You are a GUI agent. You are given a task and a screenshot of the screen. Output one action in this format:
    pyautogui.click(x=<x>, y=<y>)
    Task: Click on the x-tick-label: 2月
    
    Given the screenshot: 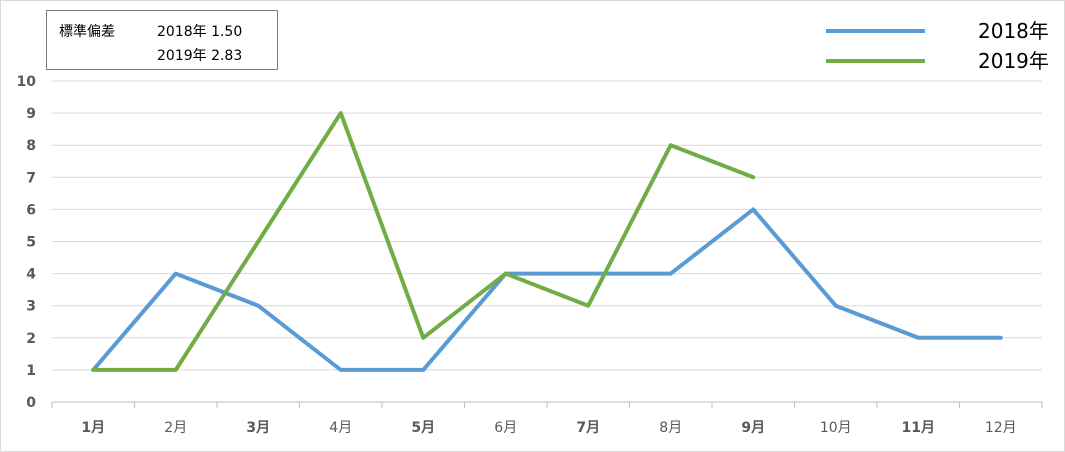 What is the action you would take?
    pyautogui.click(x=175, y=428)
    